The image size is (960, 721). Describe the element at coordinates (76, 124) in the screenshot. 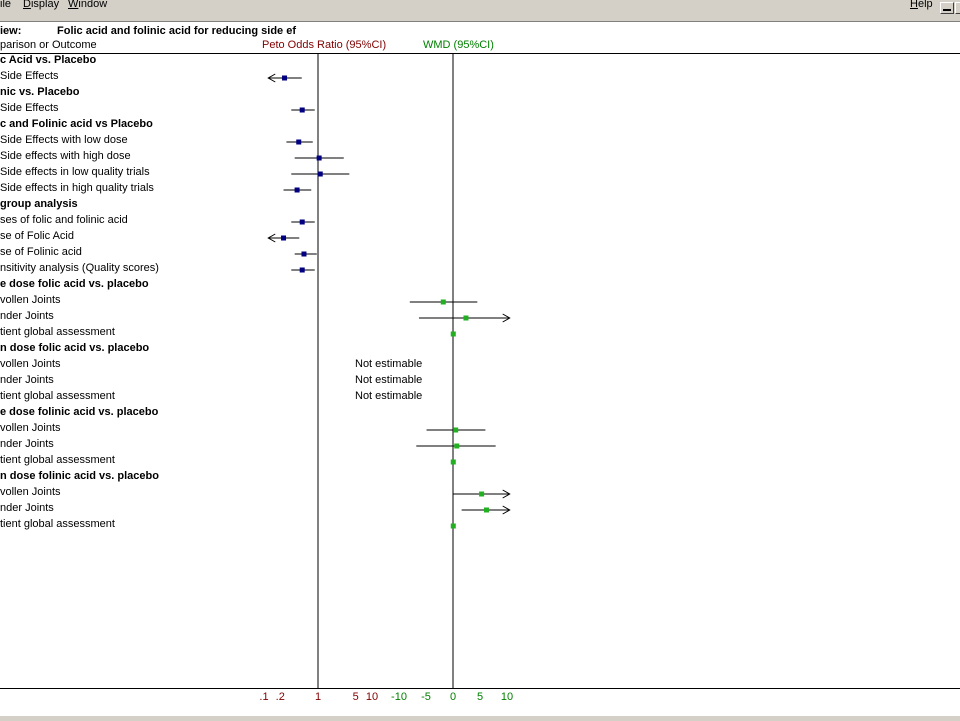

I see `comparison-heading: c and Folinic acid vs Placebo` at that location.